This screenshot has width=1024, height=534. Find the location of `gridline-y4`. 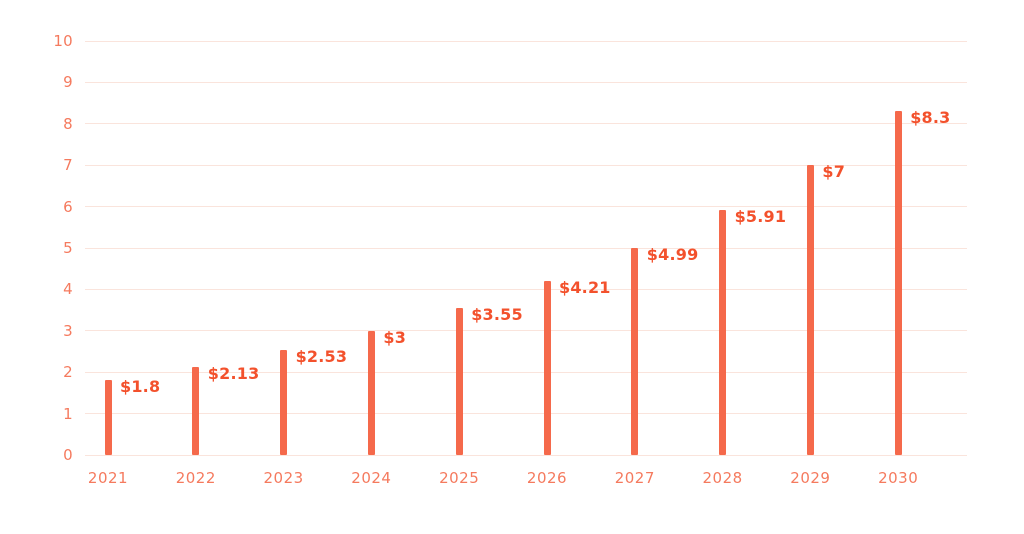

gridline-y4 is located at coordinates (526, 289).